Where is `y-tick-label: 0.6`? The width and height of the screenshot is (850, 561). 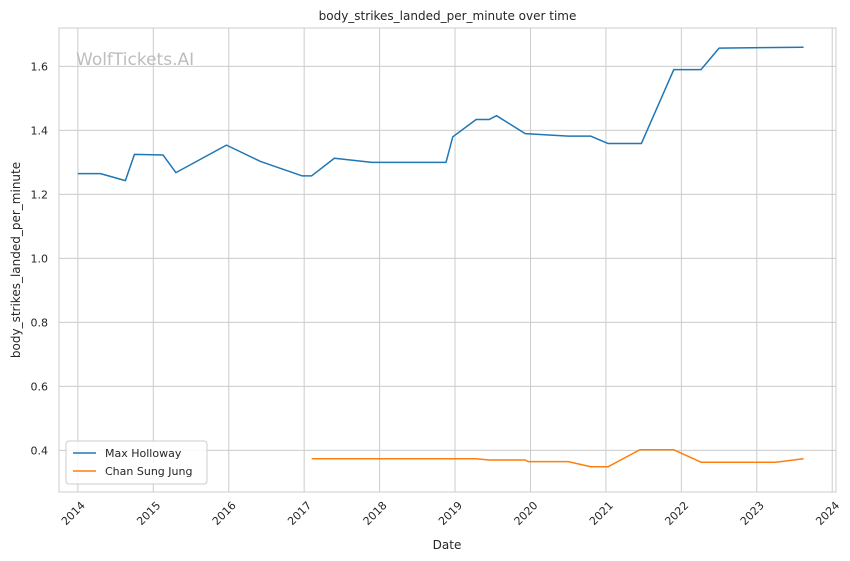
y-tick-label: 0.6 is located at coordinates (40, 386).